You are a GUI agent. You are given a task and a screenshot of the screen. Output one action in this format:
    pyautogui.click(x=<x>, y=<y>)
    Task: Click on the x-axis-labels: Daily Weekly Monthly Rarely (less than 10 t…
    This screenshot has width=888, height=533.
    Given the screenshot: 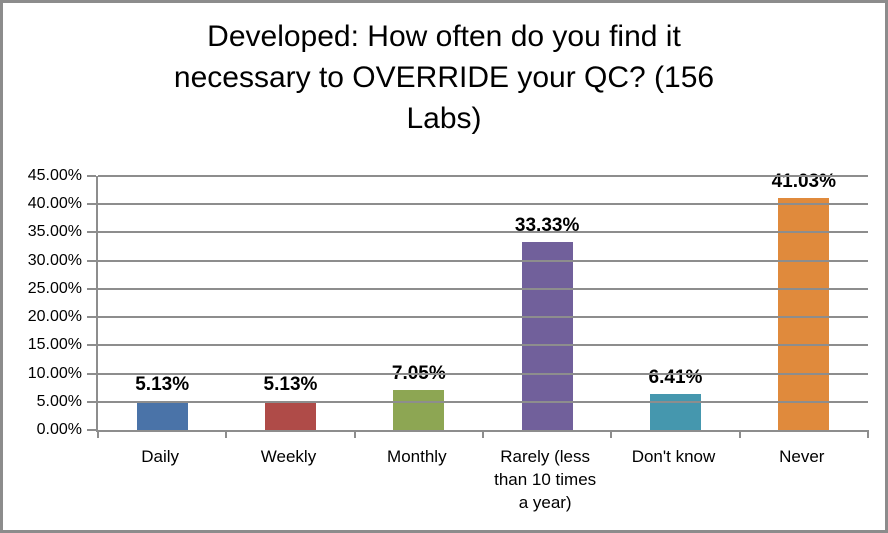 What is the action you would take?
    pyautogui.click(x=481, y=479)
    